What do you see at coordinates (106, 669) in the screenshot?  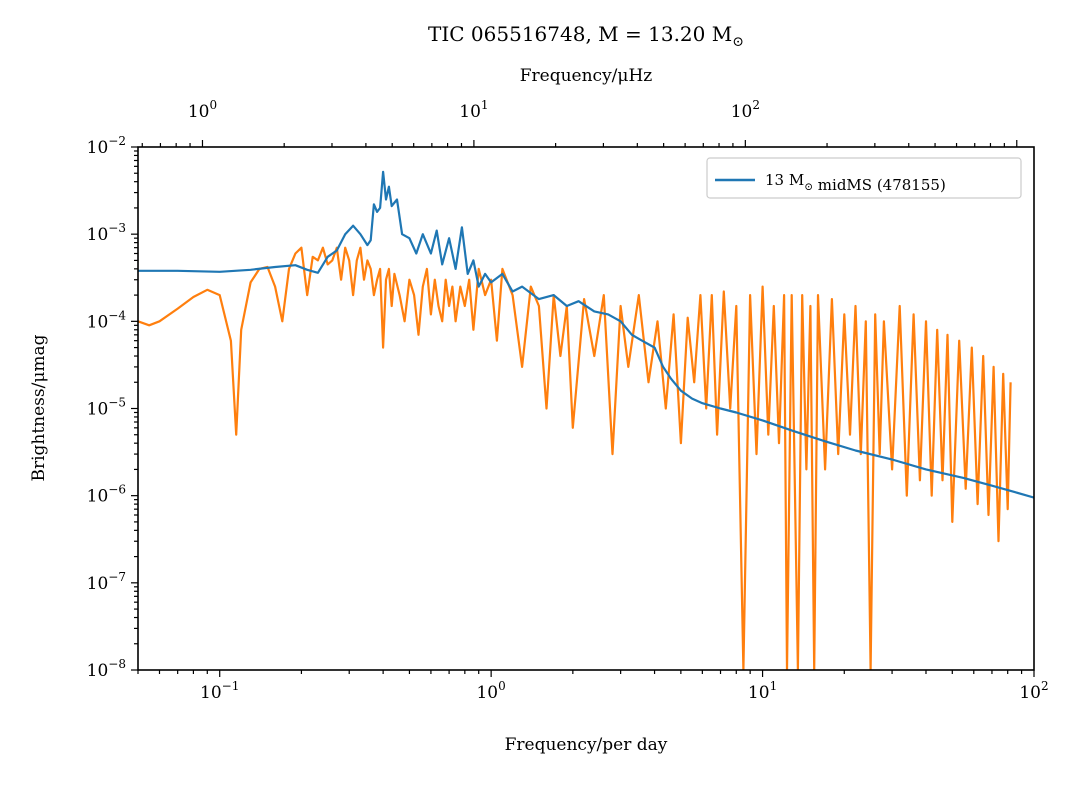 I see `y-tick-label: 10⁻⁸` at bounding box center [106, 669].